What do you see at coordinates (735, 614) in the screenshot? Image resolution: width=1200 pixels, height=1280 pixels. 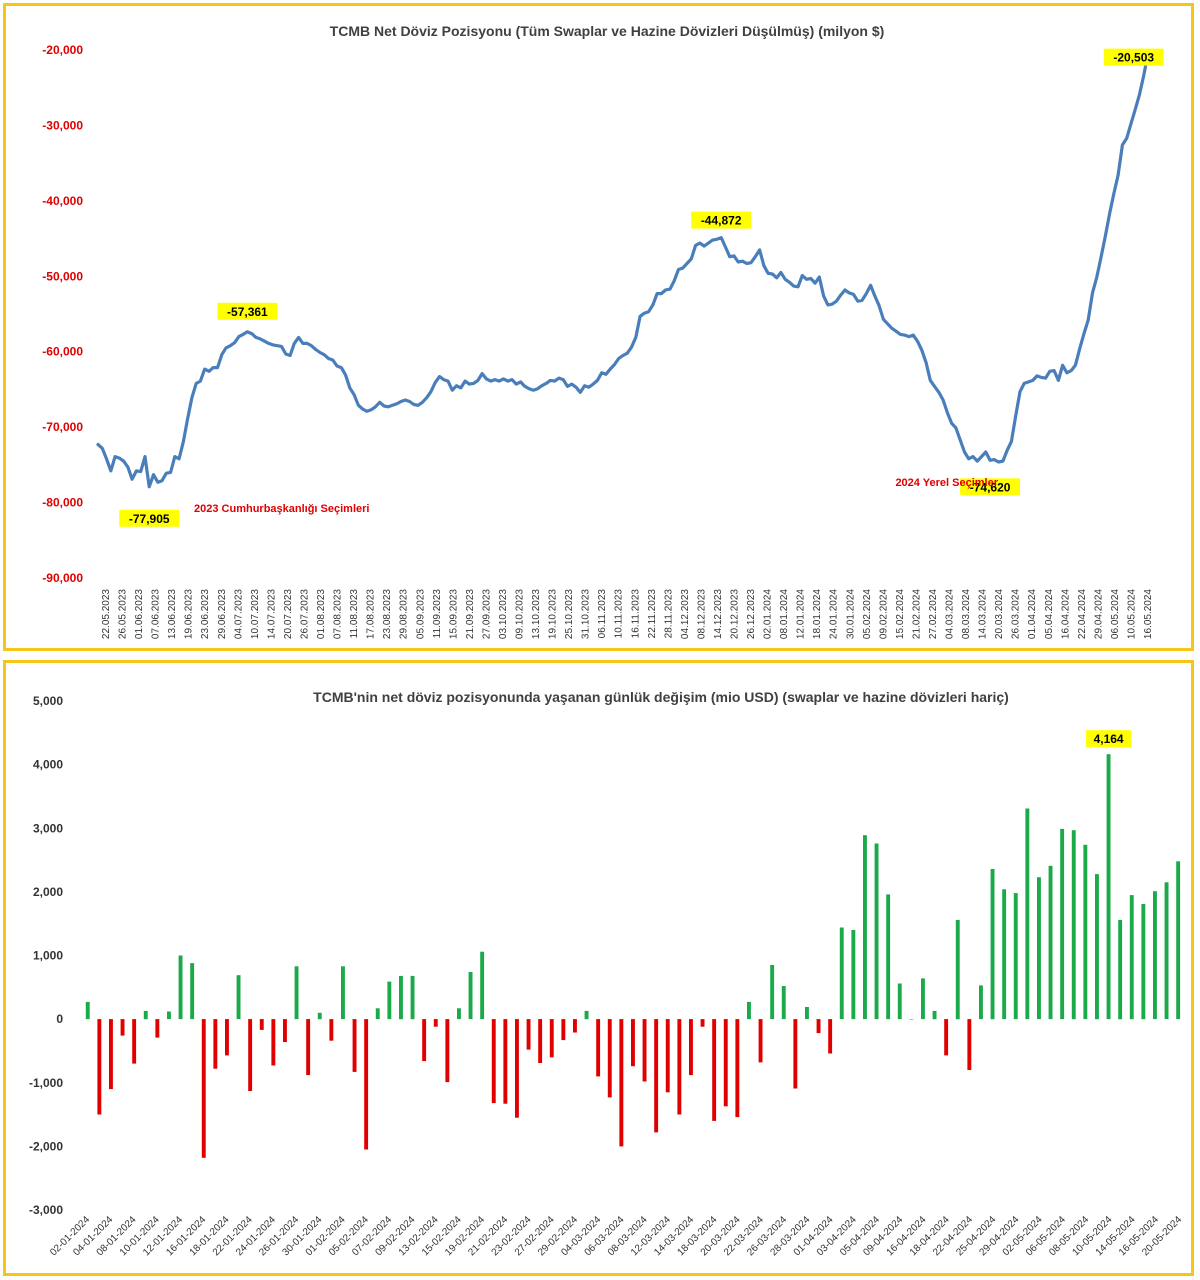 I see `x-tick-label: 20.12.2023` at bounding box center [735, 614].